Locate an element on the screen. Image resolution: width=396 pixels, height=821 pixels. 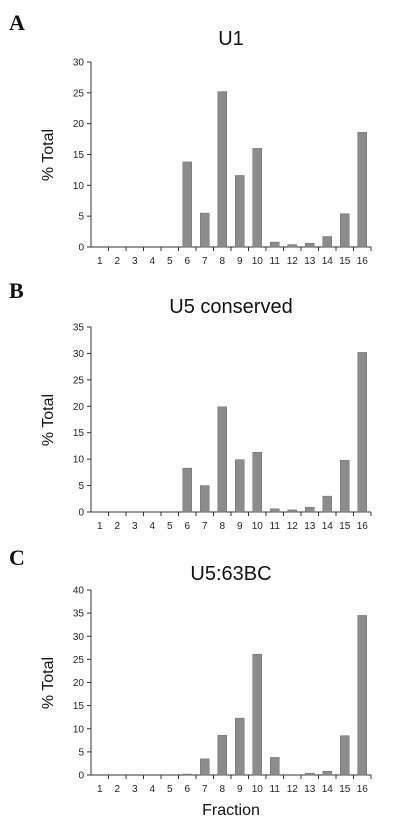
y-tick-label: 40 is located at coordinates (79, 591).